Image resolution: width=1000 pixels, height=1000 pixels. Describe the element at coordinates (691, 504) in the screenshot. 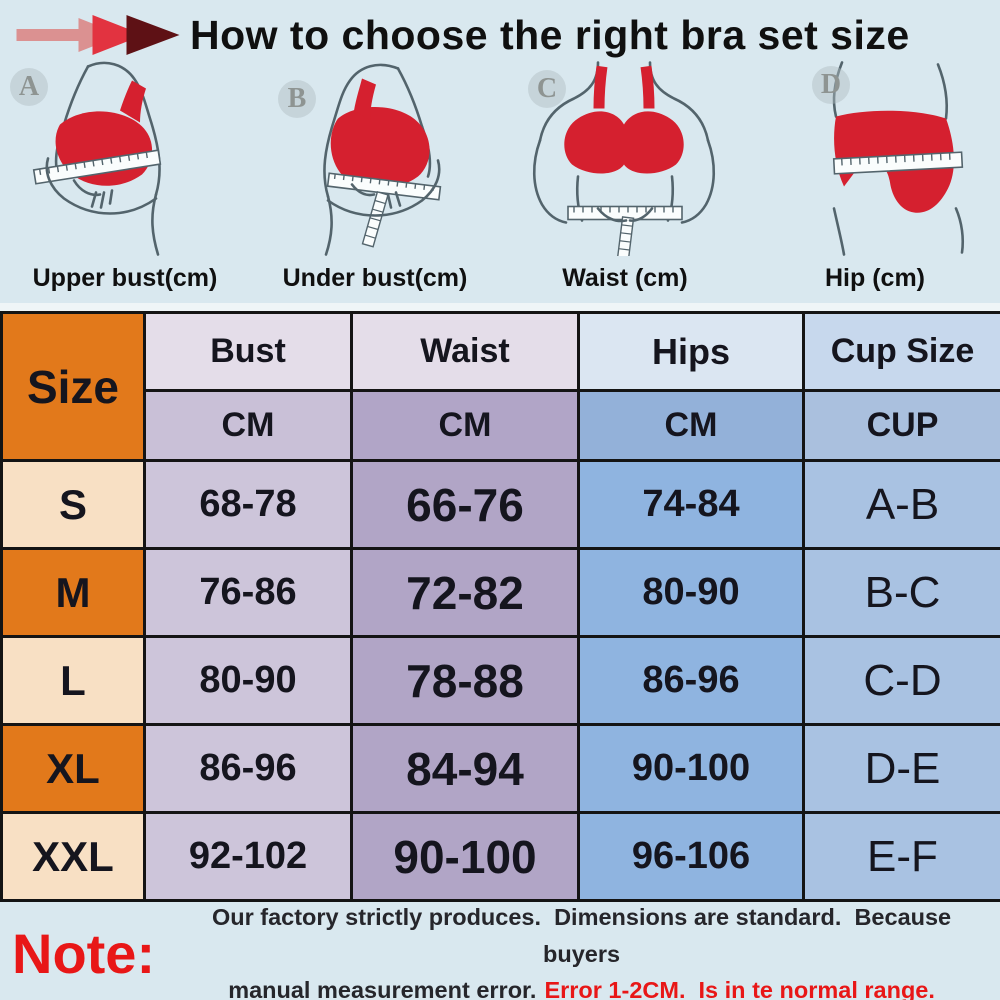

I see `hips-cell: 74-84` at that location.